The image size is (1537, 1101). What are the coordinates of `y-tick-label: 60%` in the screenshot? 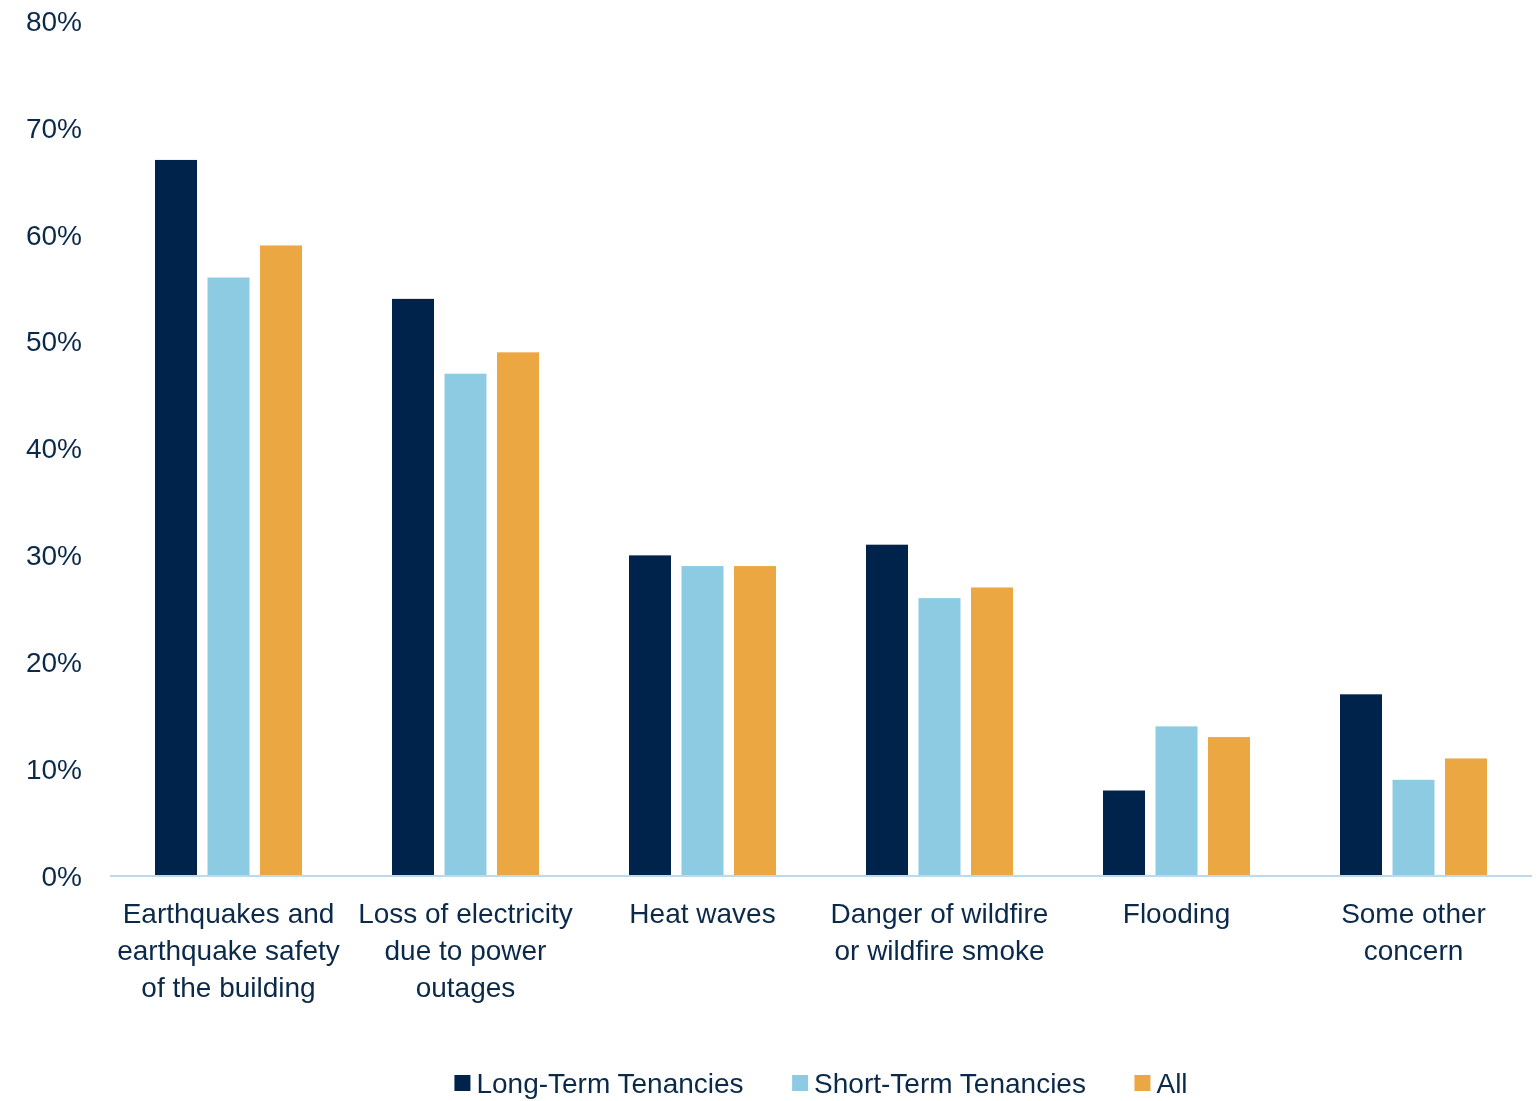 It's located at (53, 235).